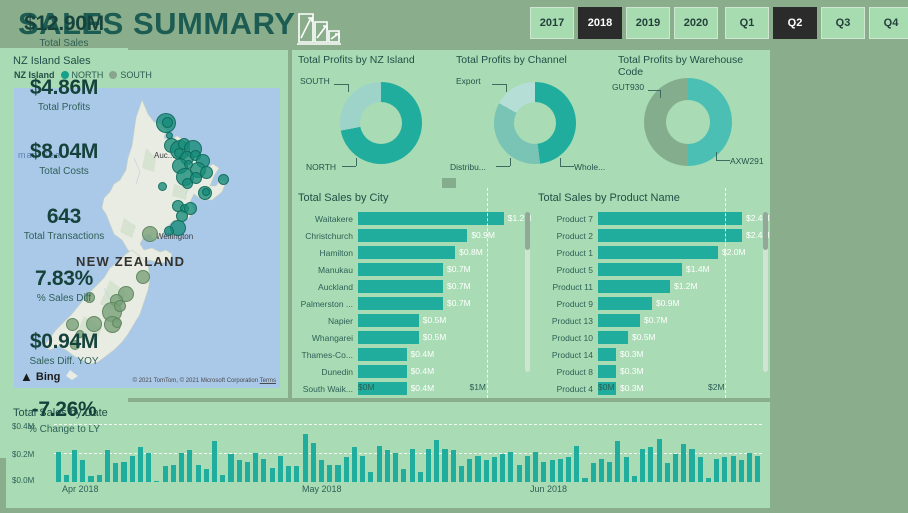 The image size is (908, 513). Describe the element at coordinates (646, 337) in the screenshot. I see `bar-row: Product 10 $0.5M` at that location.